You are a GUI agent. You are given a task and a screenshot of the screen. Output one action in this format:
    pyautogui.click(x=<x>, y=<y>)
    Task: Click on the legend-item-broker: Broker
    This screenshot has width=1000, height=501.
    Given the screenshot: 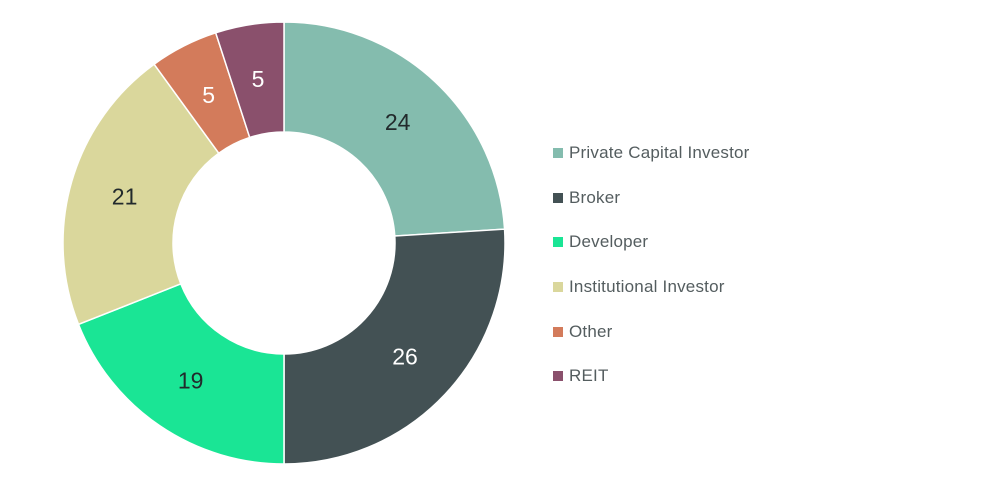 What is the action you would take?
    pyautogui.click(x=651, y=198)
    